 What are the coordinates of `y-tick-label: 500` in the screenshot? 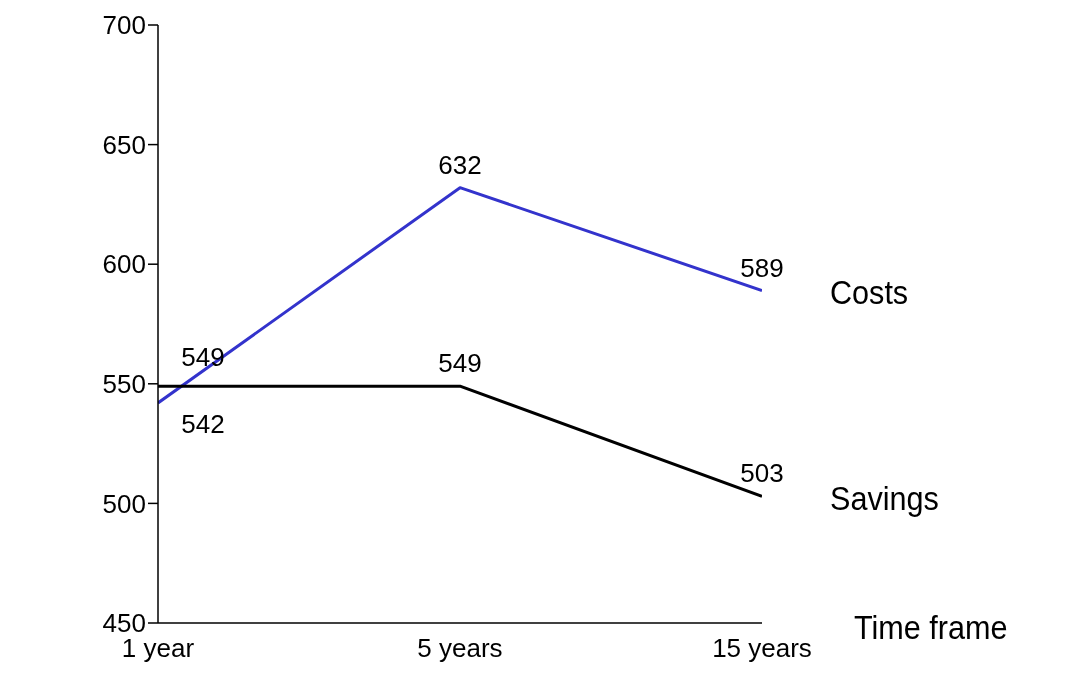 It's located at (124, 503).